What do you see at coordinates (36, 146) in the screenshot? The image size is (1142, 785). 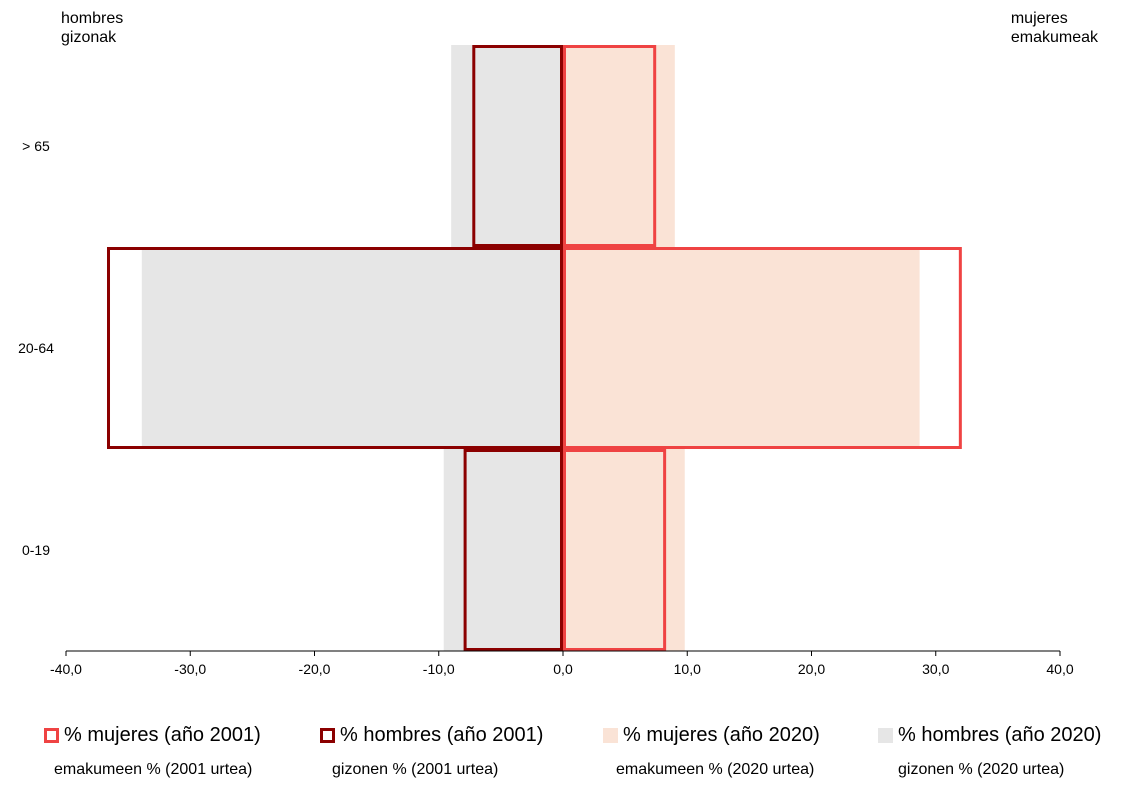 I see `category-label: > 65` at bounding box center [36, 146].